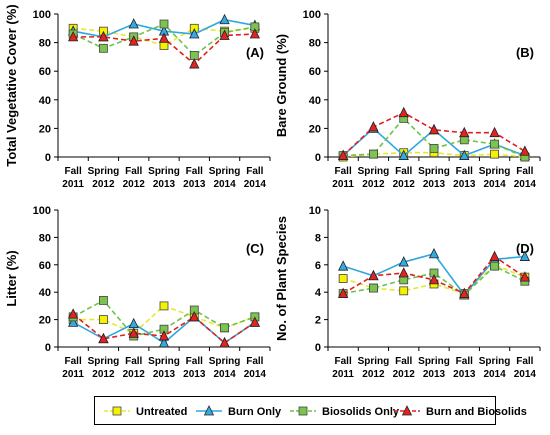  Describe the element at coordinates (11, 278) in the screenshot. I see `y-axis-label: Litter (%)` at that location.